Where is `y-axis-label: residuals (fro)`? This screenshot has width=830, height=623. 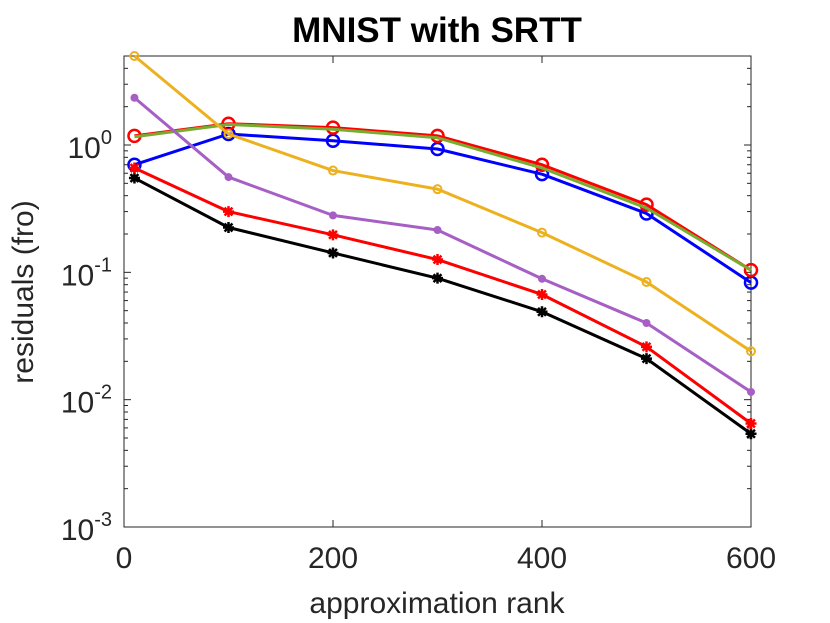
y-axis-label: residuals (fro) is located at coordinates (23, 291).